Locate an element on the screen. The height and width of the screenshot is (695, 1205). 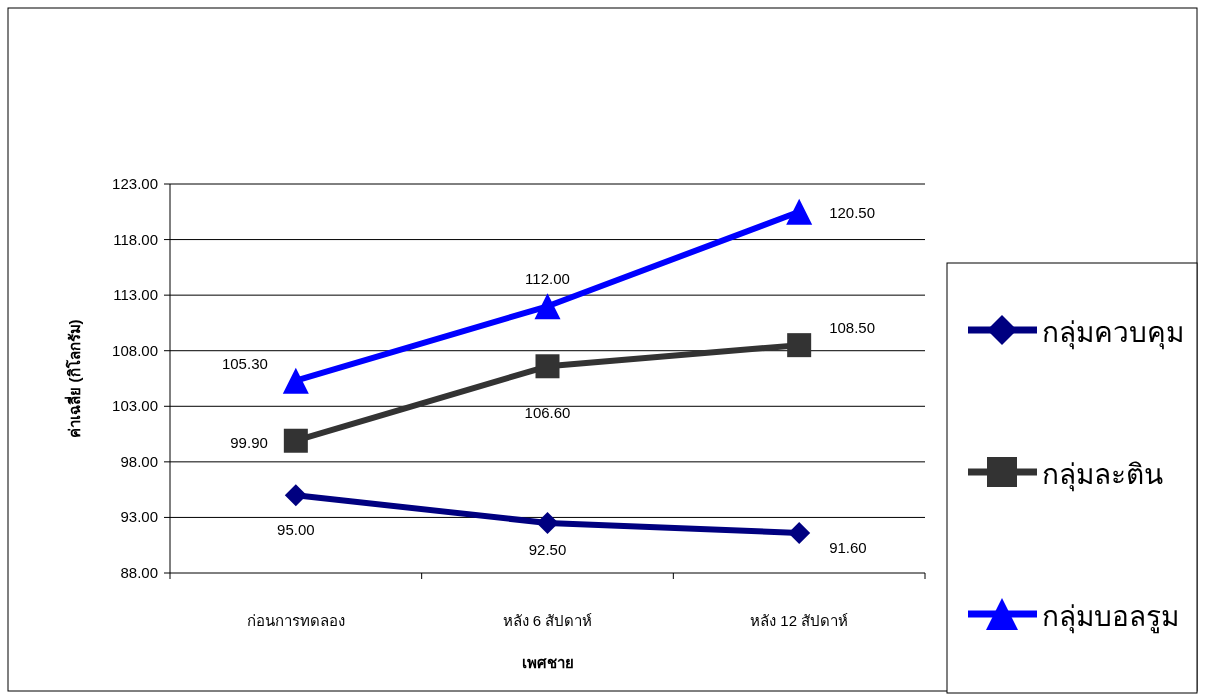
legend-label: กลุ่มควบคุม is located at coordinates (1113, 333).